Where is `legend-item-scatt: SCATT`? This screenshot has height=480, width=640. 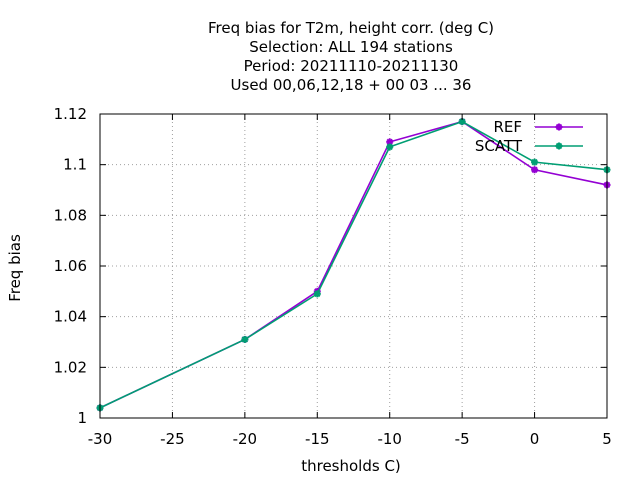
legend-item-scatt: SCATT is located at coordinates (529, 146).